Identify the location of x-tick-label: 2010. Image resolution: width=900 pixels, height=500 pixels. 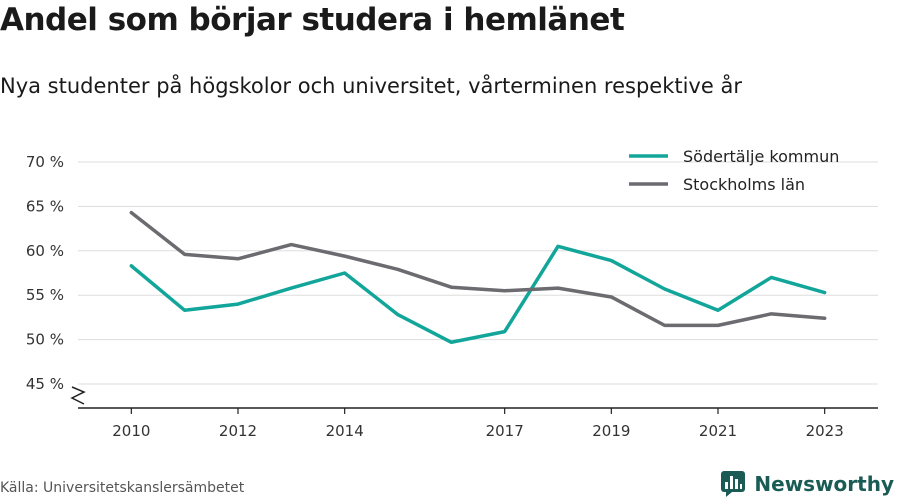
(131, 431).